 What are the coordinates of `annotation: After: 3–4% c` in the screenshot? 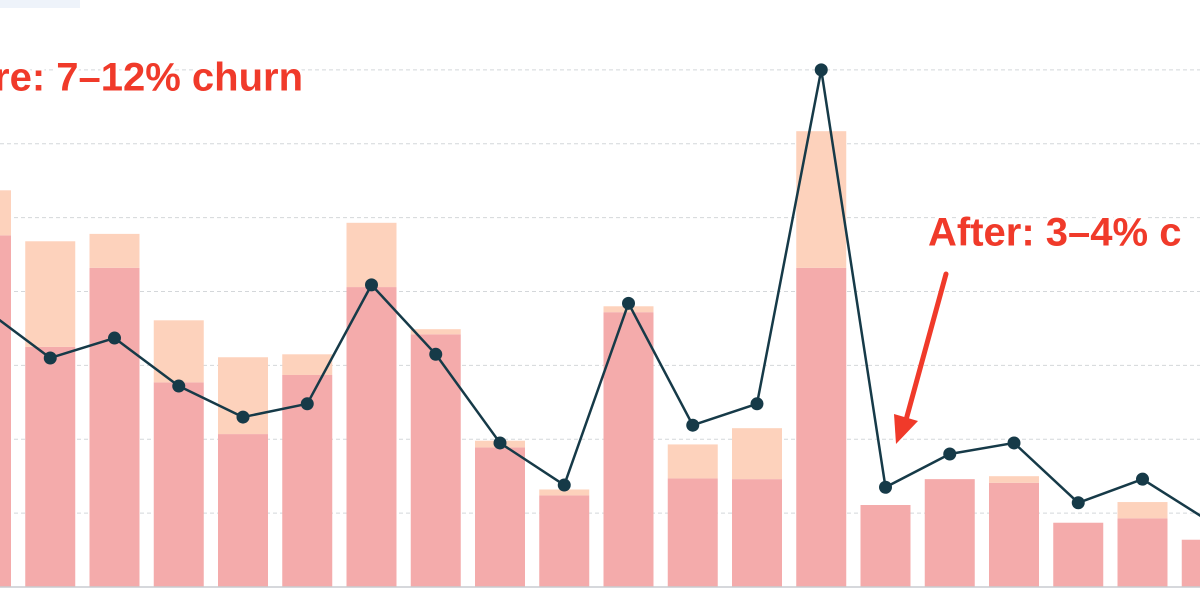 It's located at (1054, 233).